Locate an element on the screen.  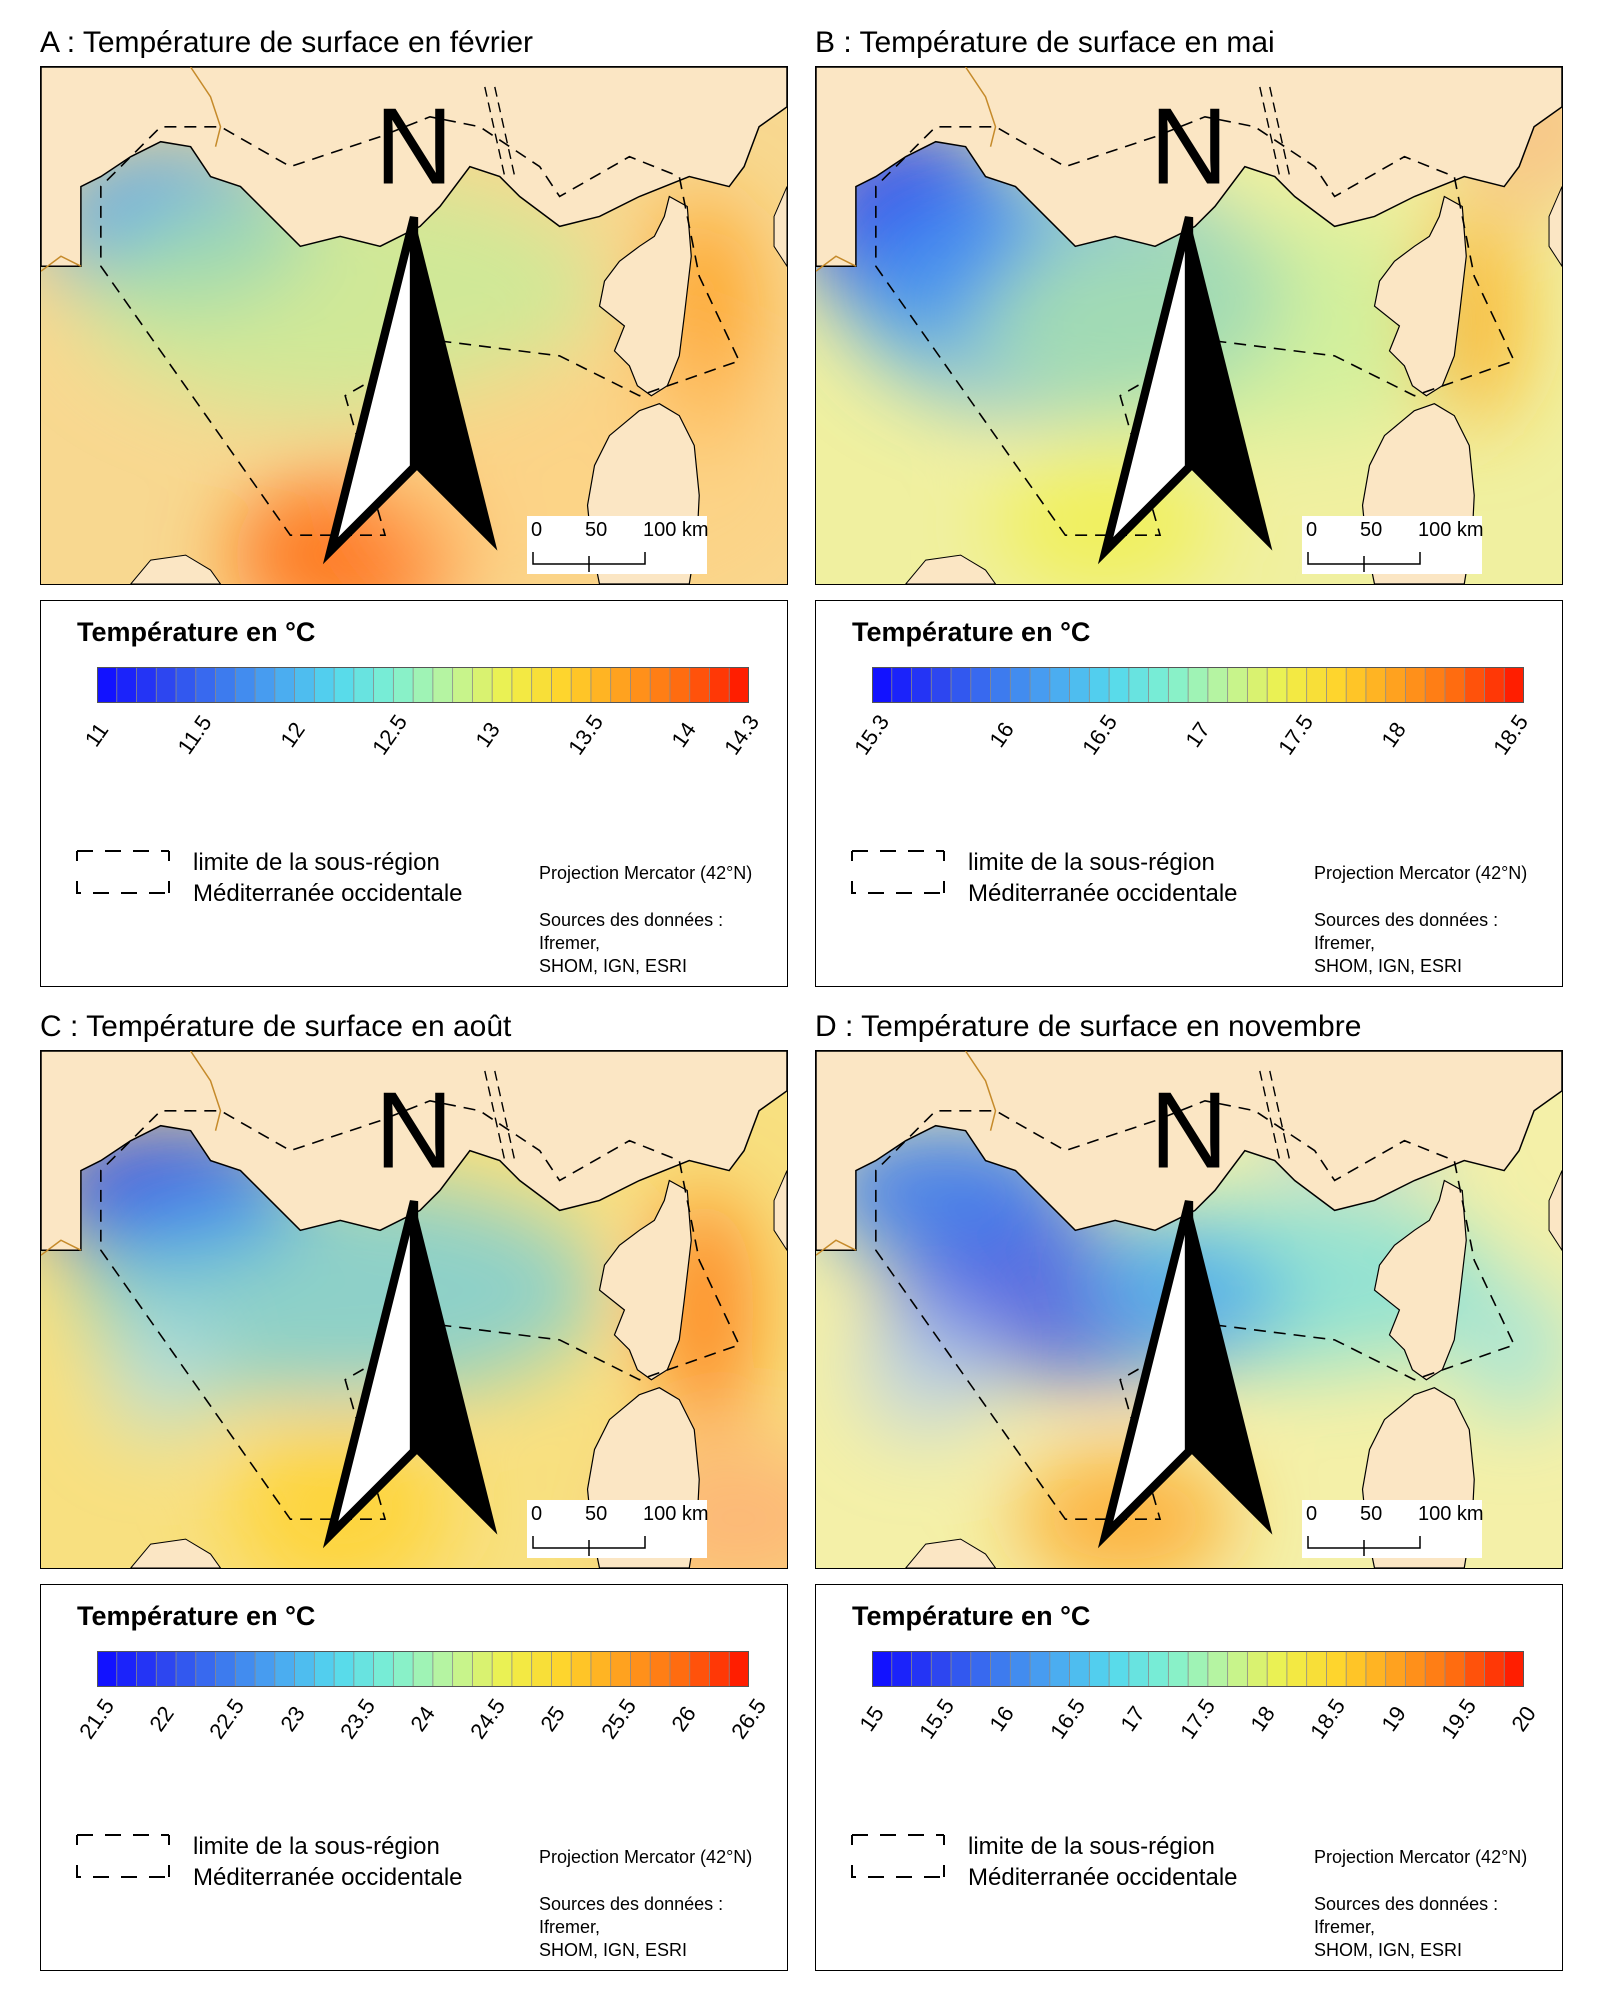
map-panel-a: N 0 50 100 km is located at coordinates (414, 325).